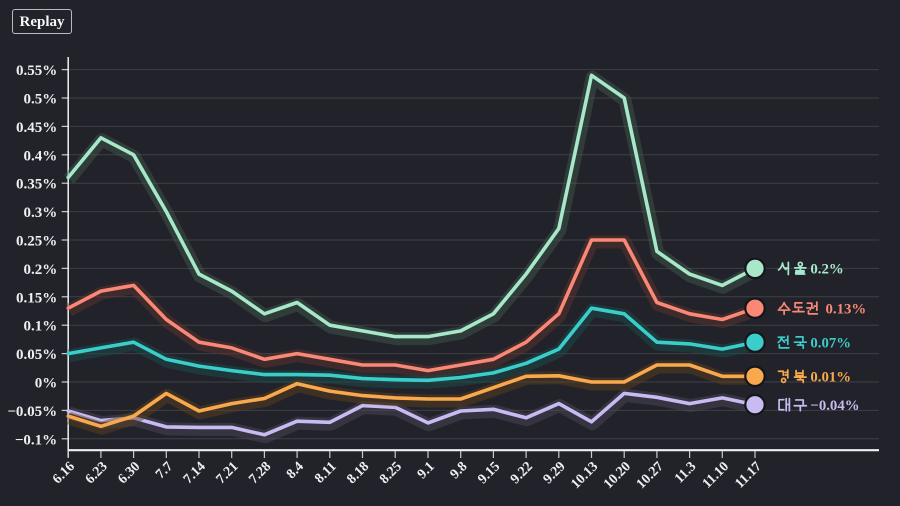  Describe the element at coordinates (846, 309) in the screenshot. I see `svg-text: 0.13%` at that location.